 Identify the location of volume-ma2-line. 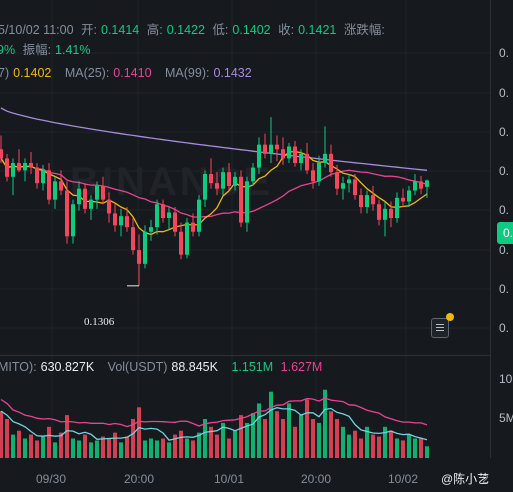
(214, 412).